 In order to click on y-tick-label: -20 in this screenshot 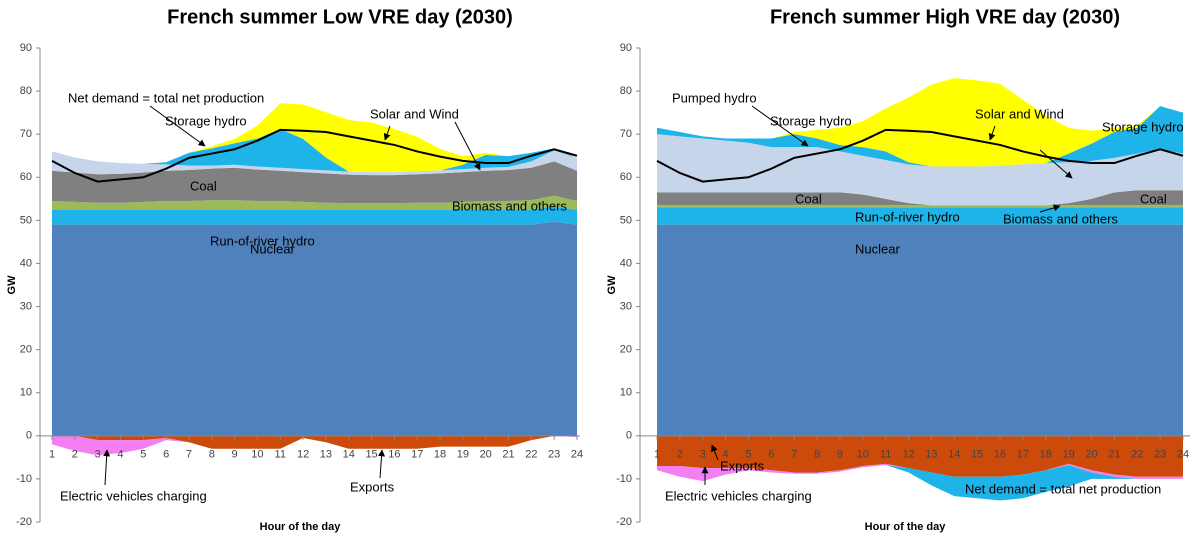, I will do `click(624, 522)`.